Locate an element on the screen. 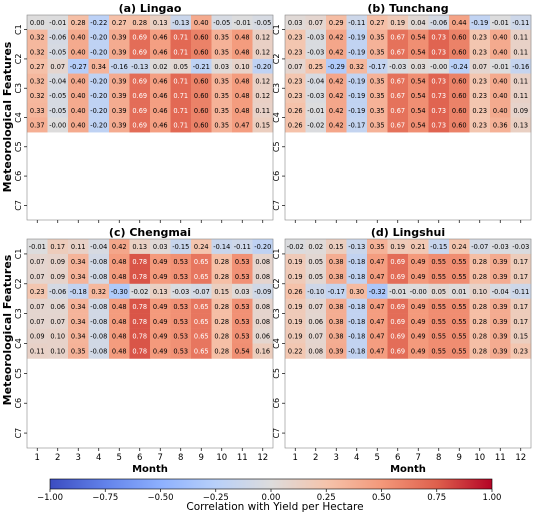 The image size is (550, 515). cell-label: -0.02 is located at coordinates (139, 292).